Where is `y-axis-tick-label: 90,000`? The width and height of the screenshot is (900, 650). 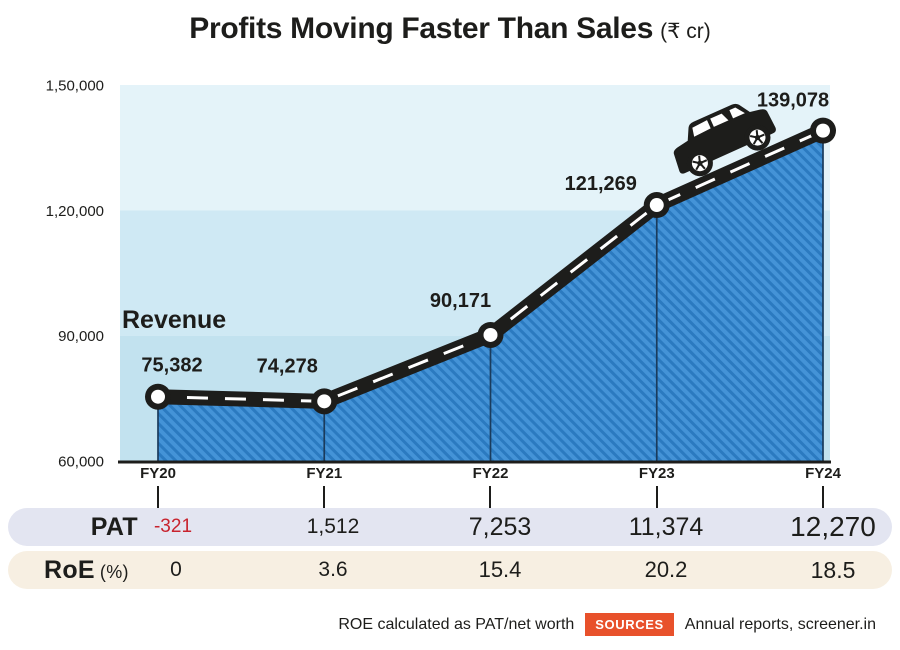
y-axis-tick-label: 90,000 is located at coordinates (81, 336).